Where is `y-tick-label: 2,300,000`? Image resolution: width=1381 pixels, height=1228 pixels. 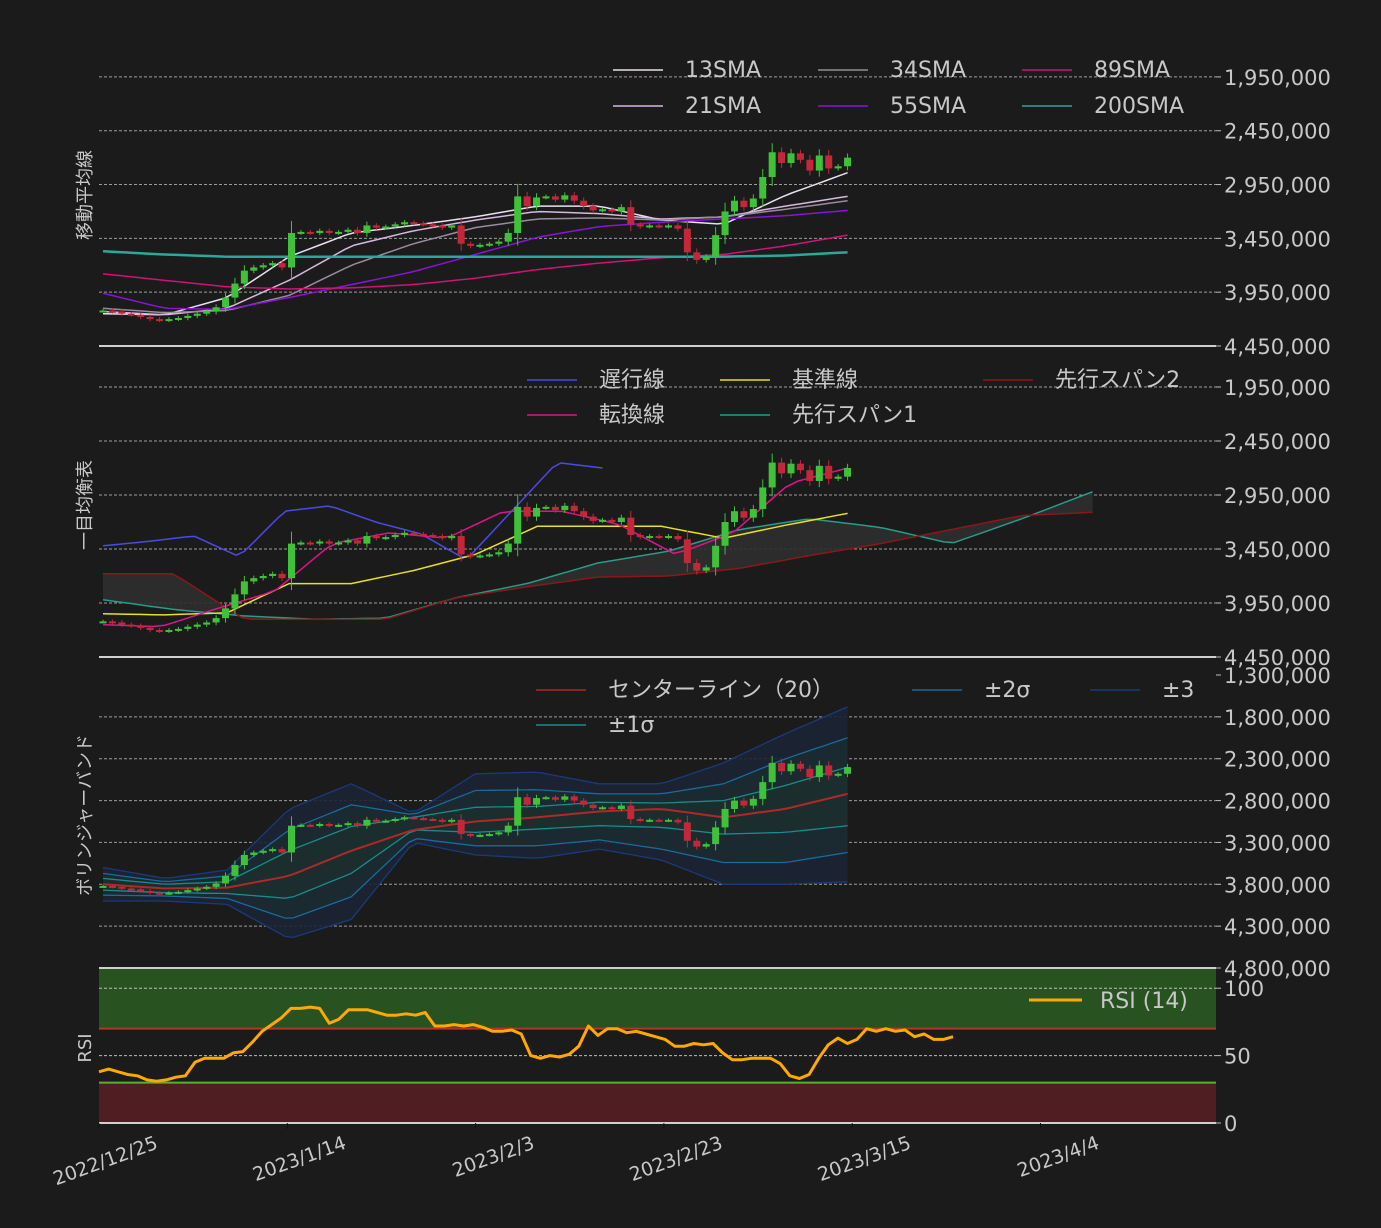 y-tick-label: 2,300,000 is located at coordinates (1277, 760).